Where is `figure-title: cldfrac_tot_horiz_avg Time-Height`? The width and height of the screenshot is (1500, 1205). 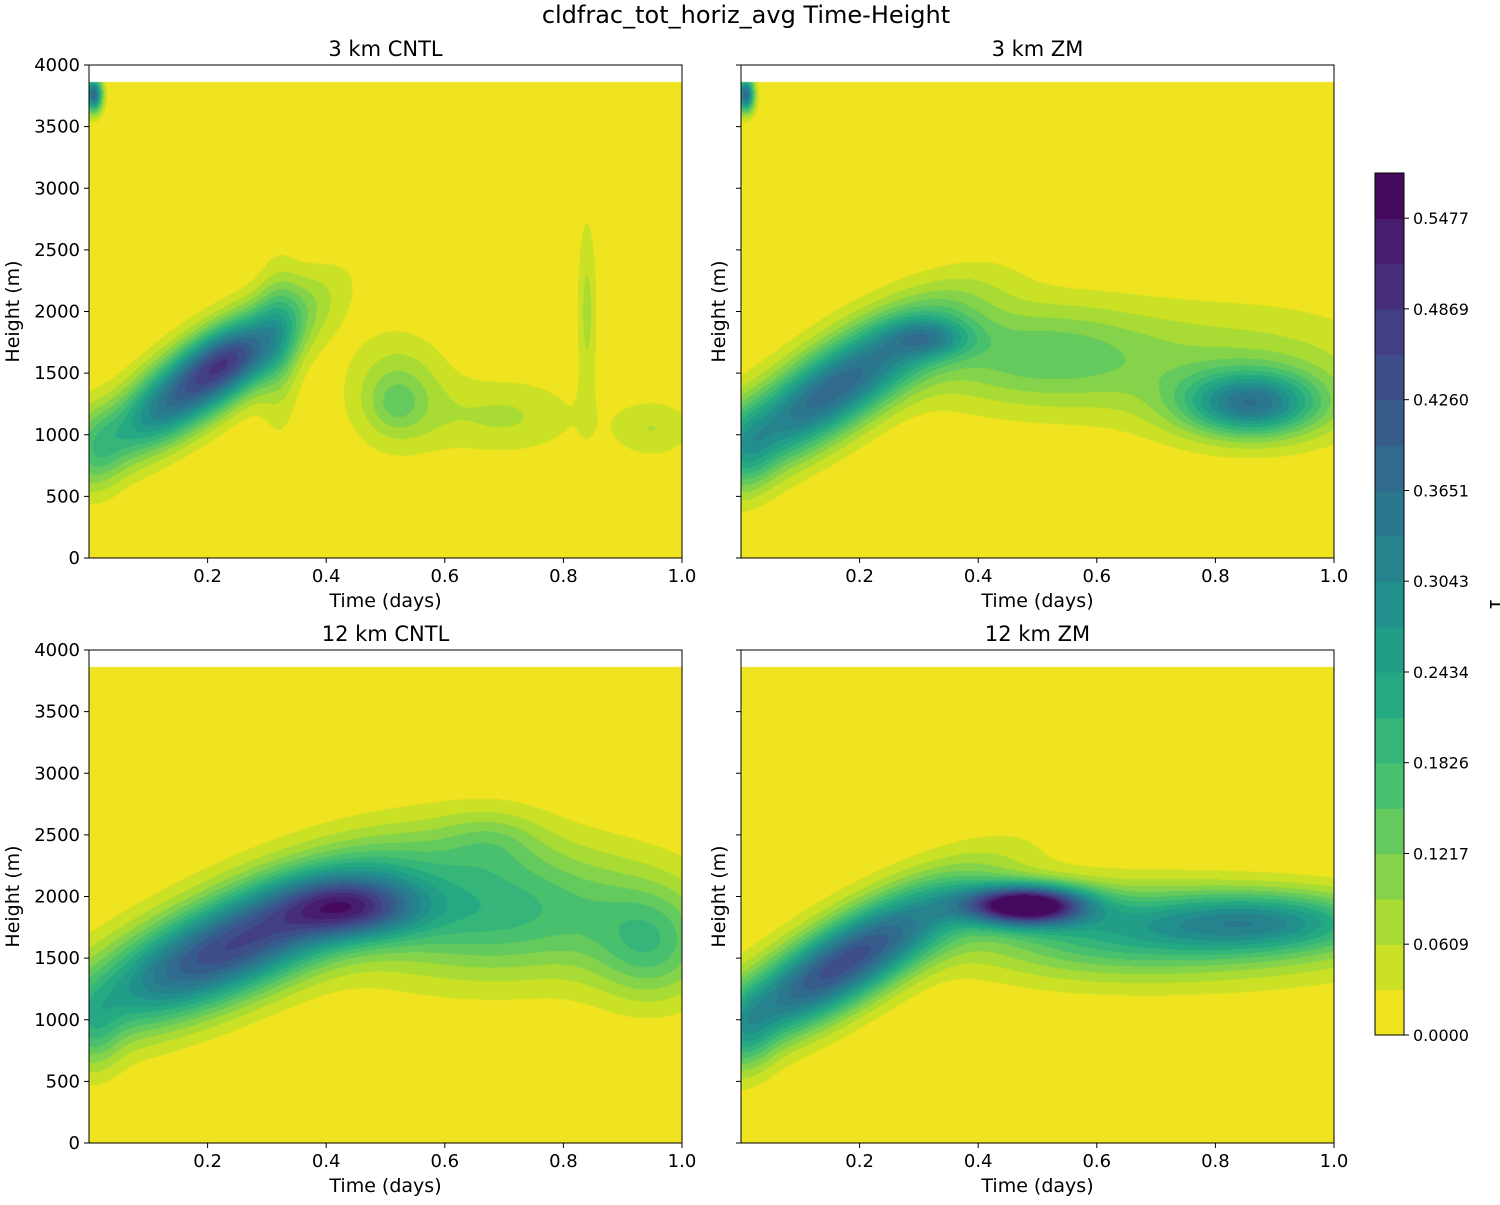
figure-title: cldfrac_tot_horiz_avg Time-Height is located at coordinates (746, 15).